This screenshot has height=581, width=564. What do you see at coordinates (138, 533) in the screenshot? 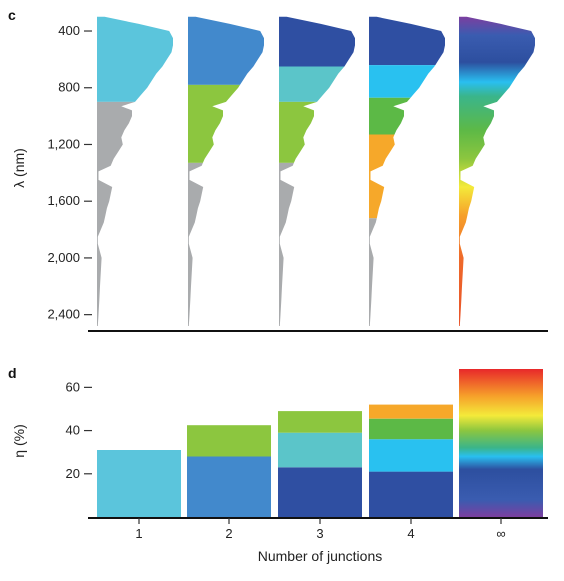
I see `panel-d-x-tick-label: 1` at bounding box center [138, 533].